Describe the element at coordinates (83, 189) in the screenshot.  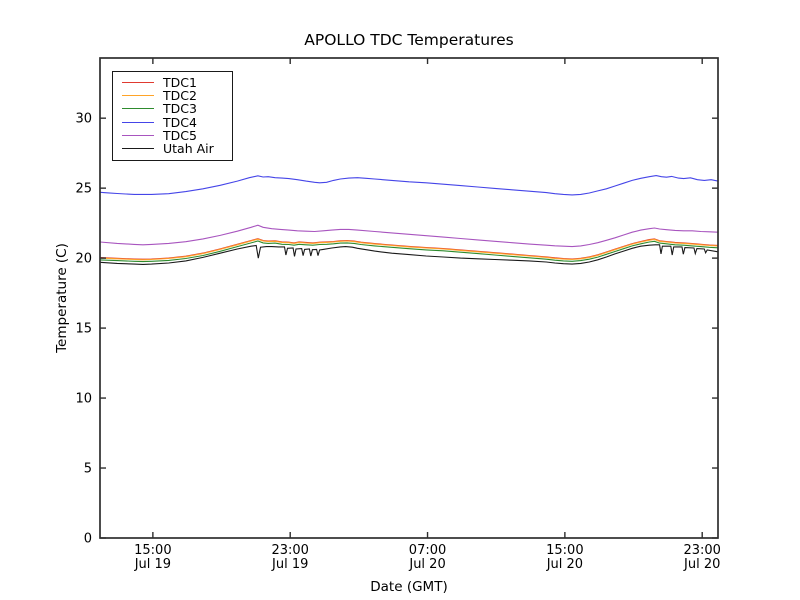
I see `y-tick-label: 25` at that location.